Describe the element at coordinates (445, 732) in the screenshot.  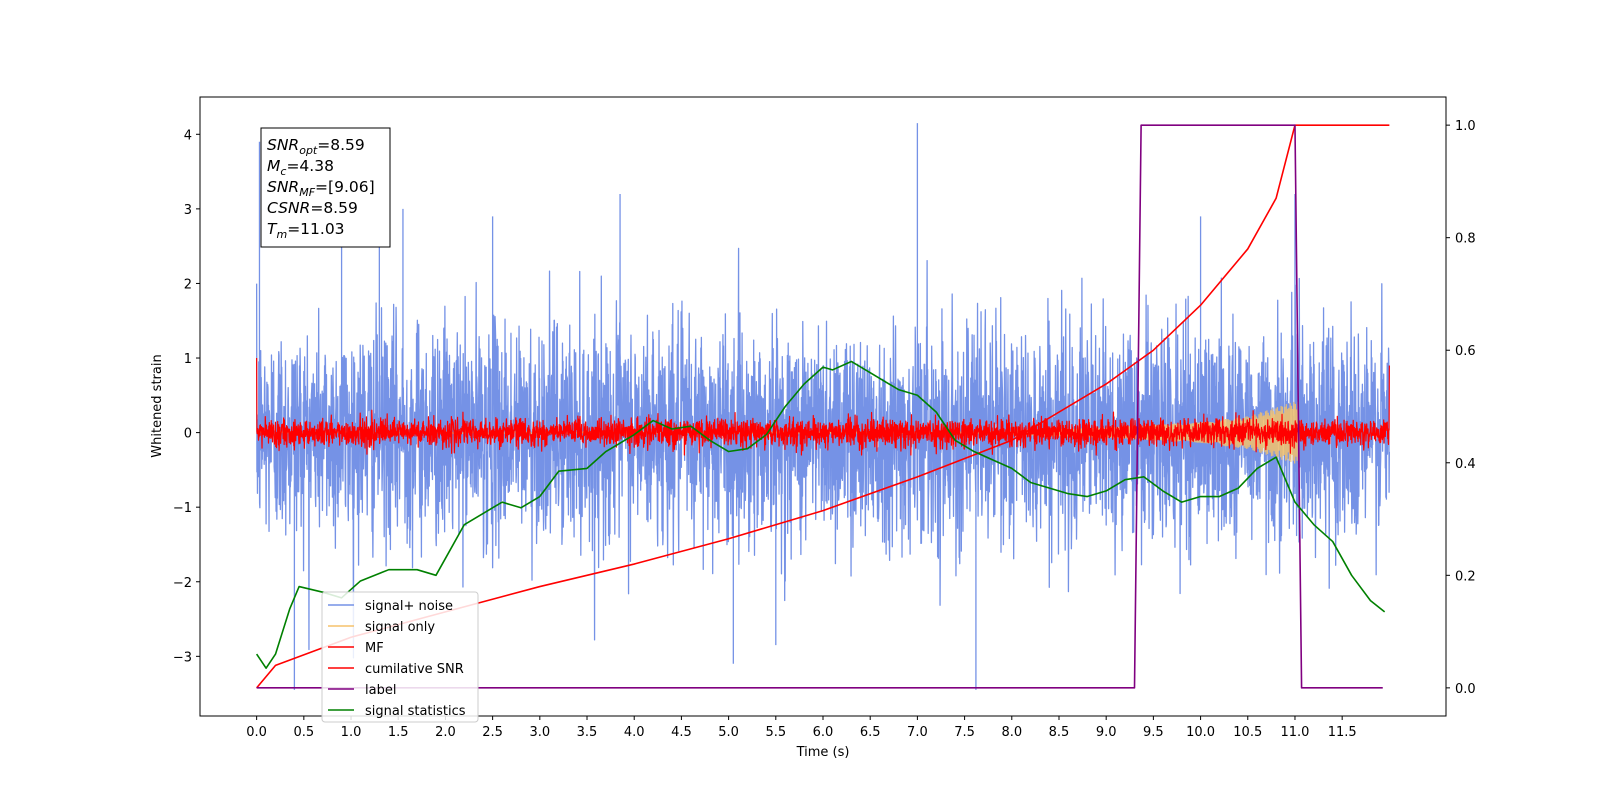
I see `x-tick-label: 2.0` at that location.